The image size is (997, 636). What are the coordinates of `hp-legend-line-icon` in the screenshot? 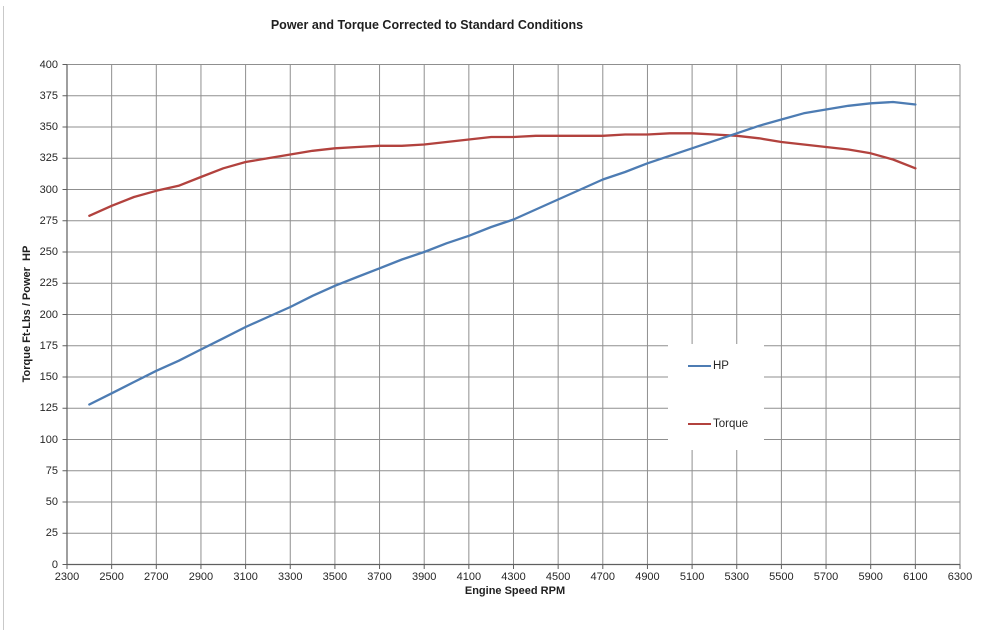 It's located at (699, 366).